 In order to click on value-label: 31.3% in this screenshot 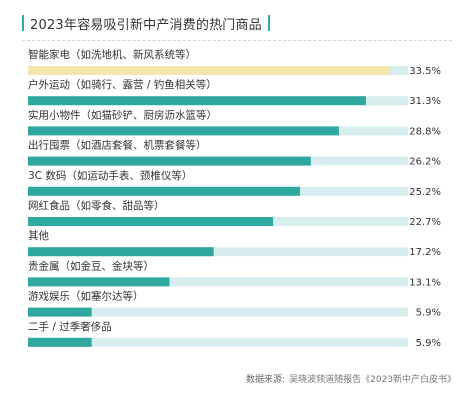, I will do `click(425, 101)`.